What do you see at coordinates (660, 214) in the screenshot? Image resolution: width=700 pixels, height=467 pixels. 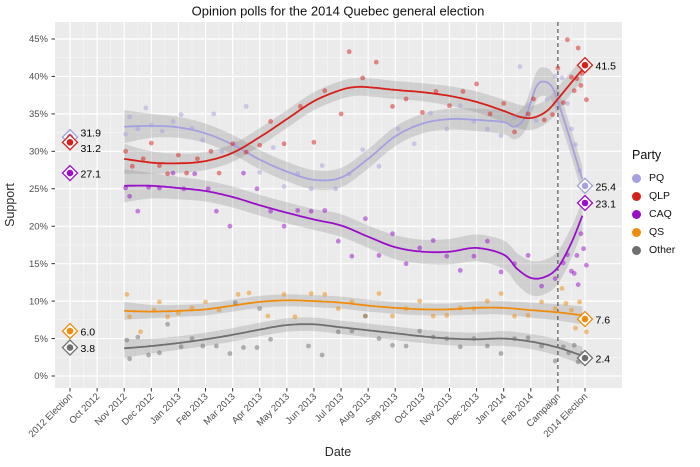 I see `legend-item-label: CAQ` at bounding box center [660, 214].